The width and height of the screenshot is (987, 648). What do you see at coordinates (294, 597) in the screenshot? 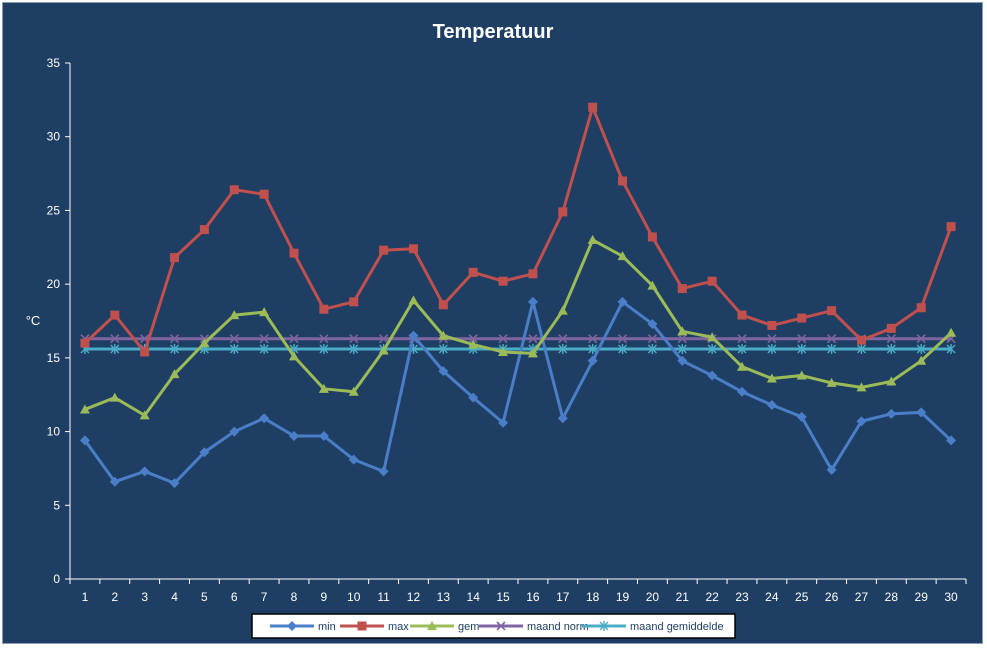
I see `x-tick-label: 8` at bounding box center [294, 597].